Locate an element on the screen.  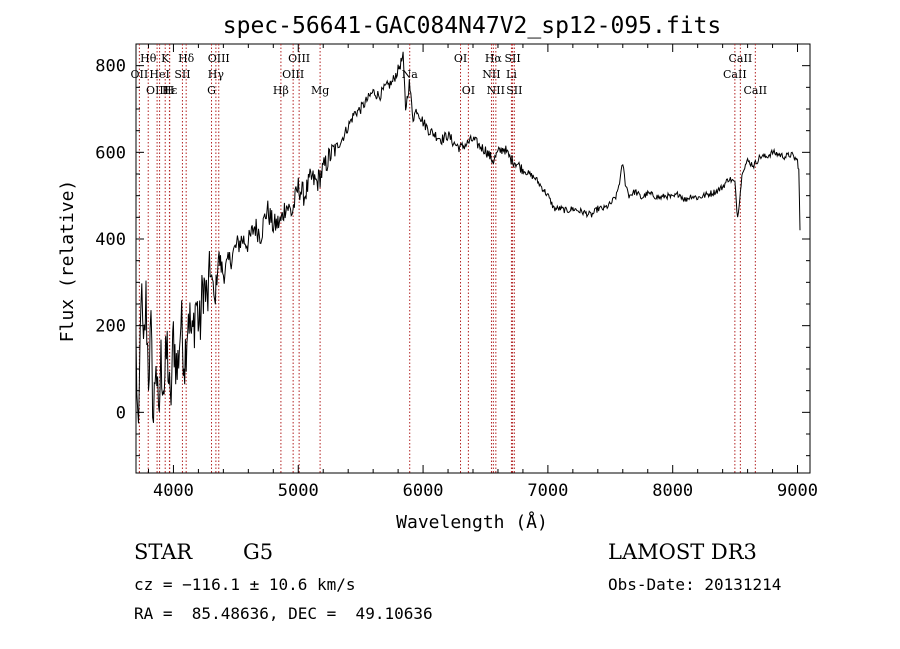
line-label-Mg: Mg is located at coordinates (320, 90).